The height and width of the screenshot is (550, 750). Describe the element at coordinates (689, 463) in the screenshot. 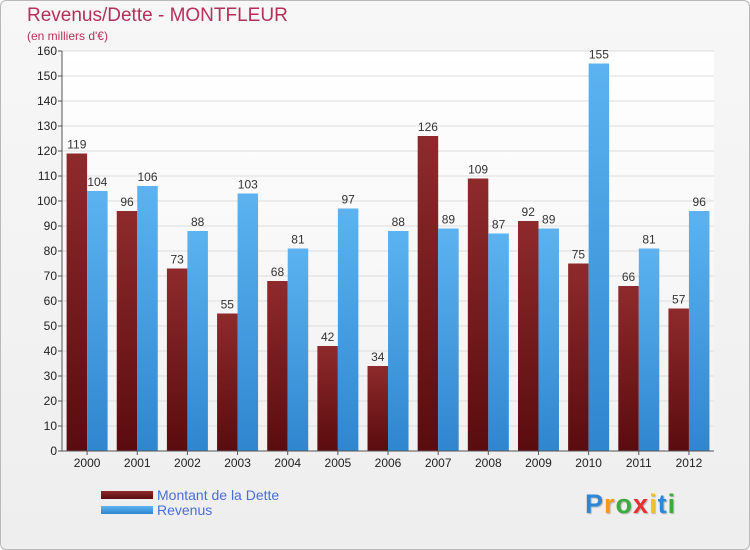

I see `x-tick-label: 2012` at that location.